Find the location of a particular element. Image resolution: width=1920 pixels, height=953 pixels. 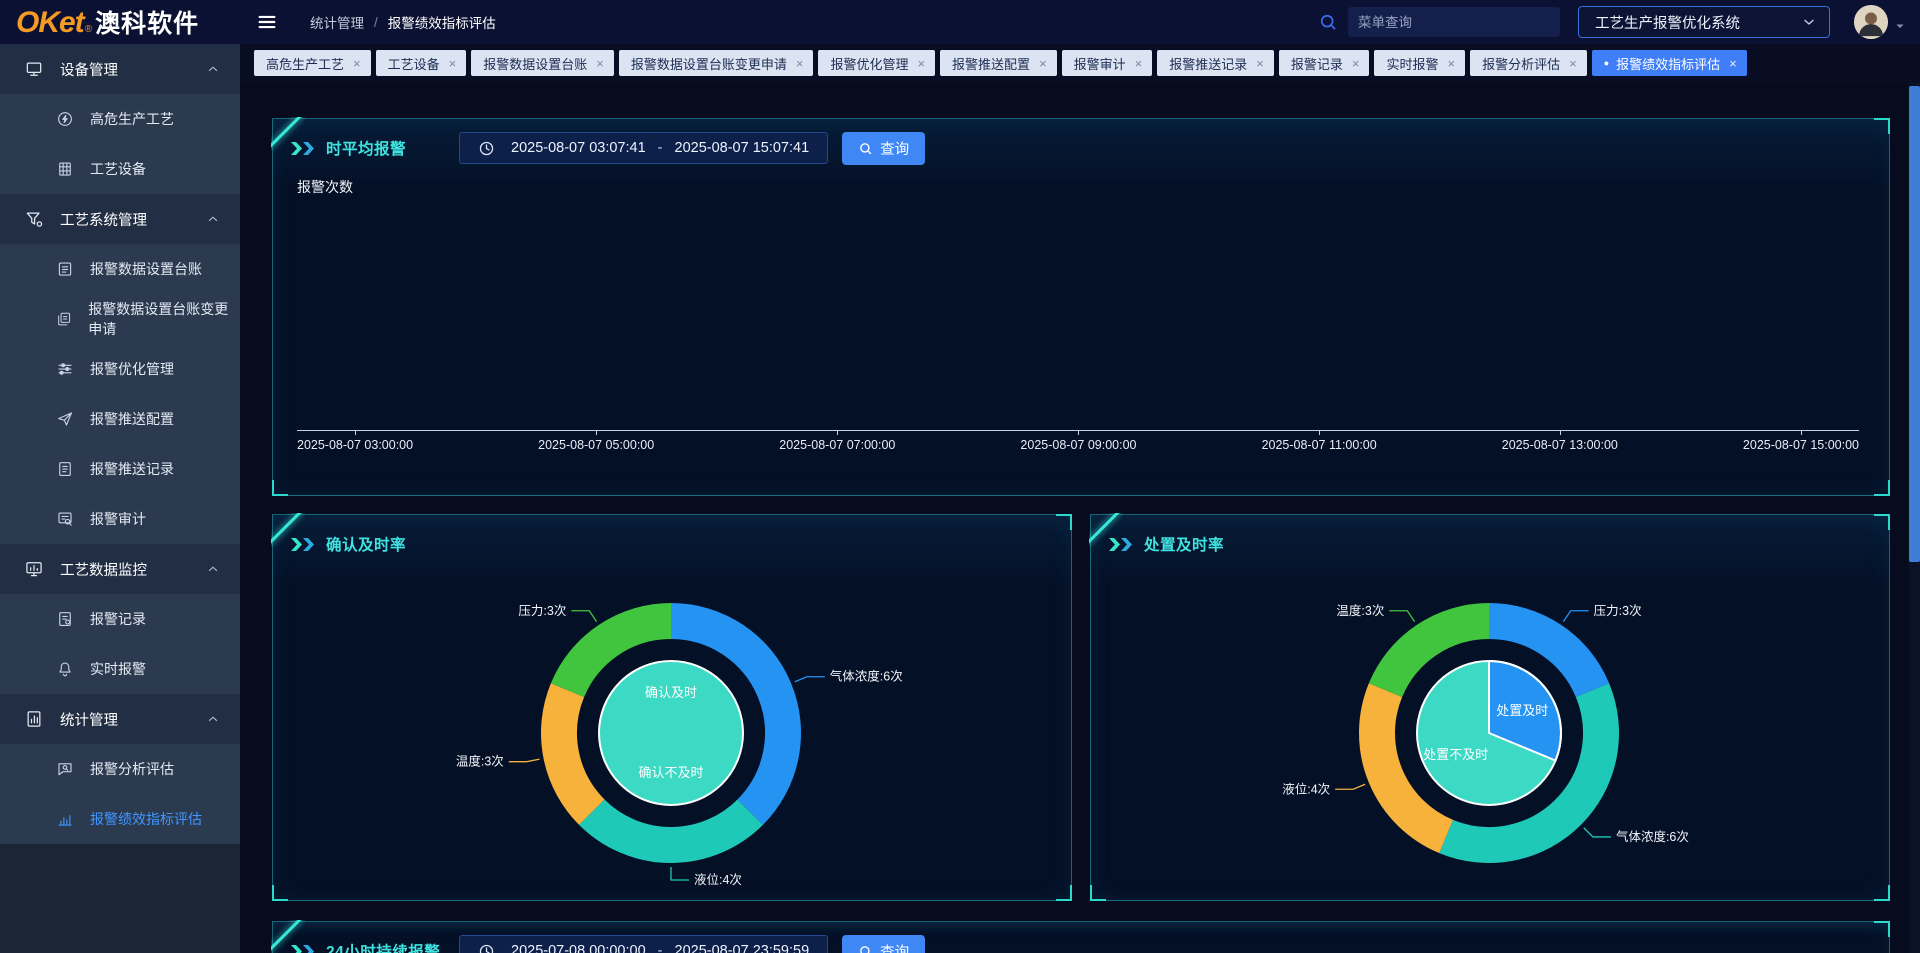

sidebar-item: 报警数据设置台账变更申请 is located at coordinates (120, 319).